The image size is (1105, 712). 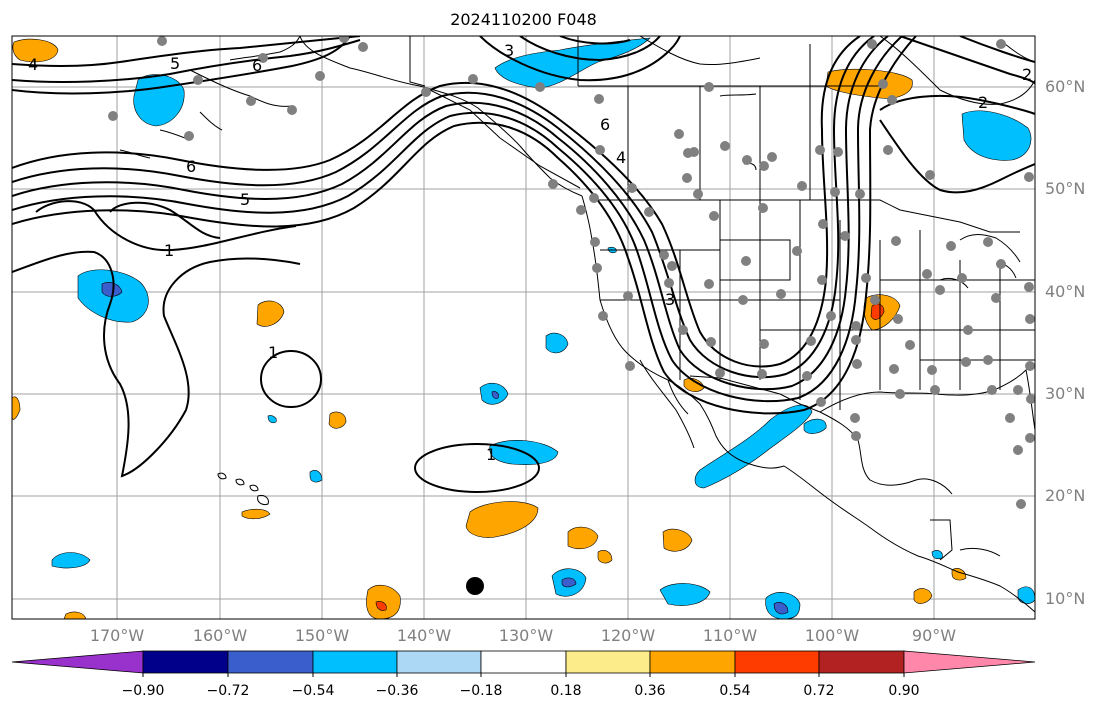 I want to click on colorbar-tick-label: 0.72, so click(x=819, y=691).